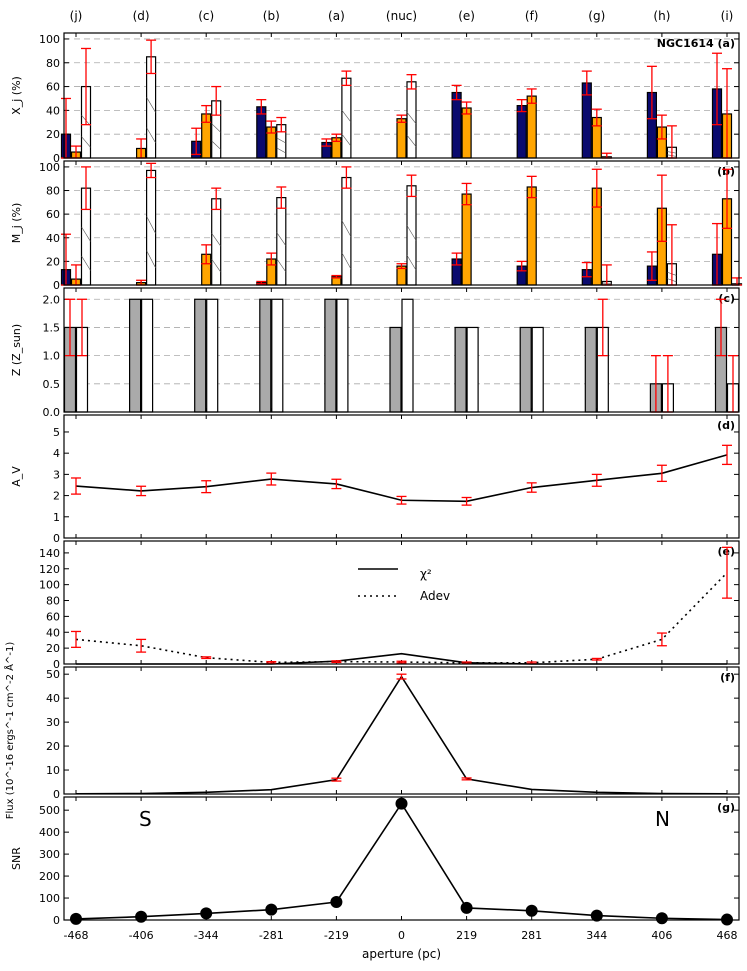  I want to click on top-label: (i), so click(727, 16).